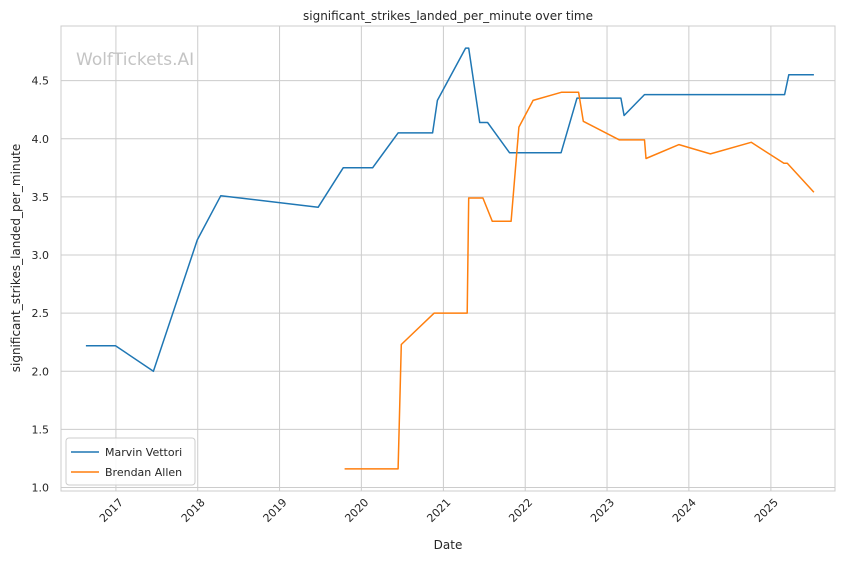  Describe the element at coordinates (143, 472) in the screenshot. I see `legend-label-brendan-allen: Brendan Allen` at that location.